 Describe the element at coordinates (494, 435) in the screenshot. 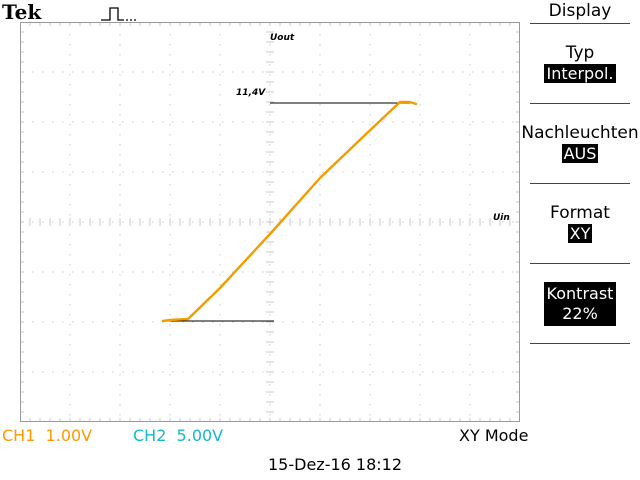

I see `mode-indicator: XY Mode` at that location.